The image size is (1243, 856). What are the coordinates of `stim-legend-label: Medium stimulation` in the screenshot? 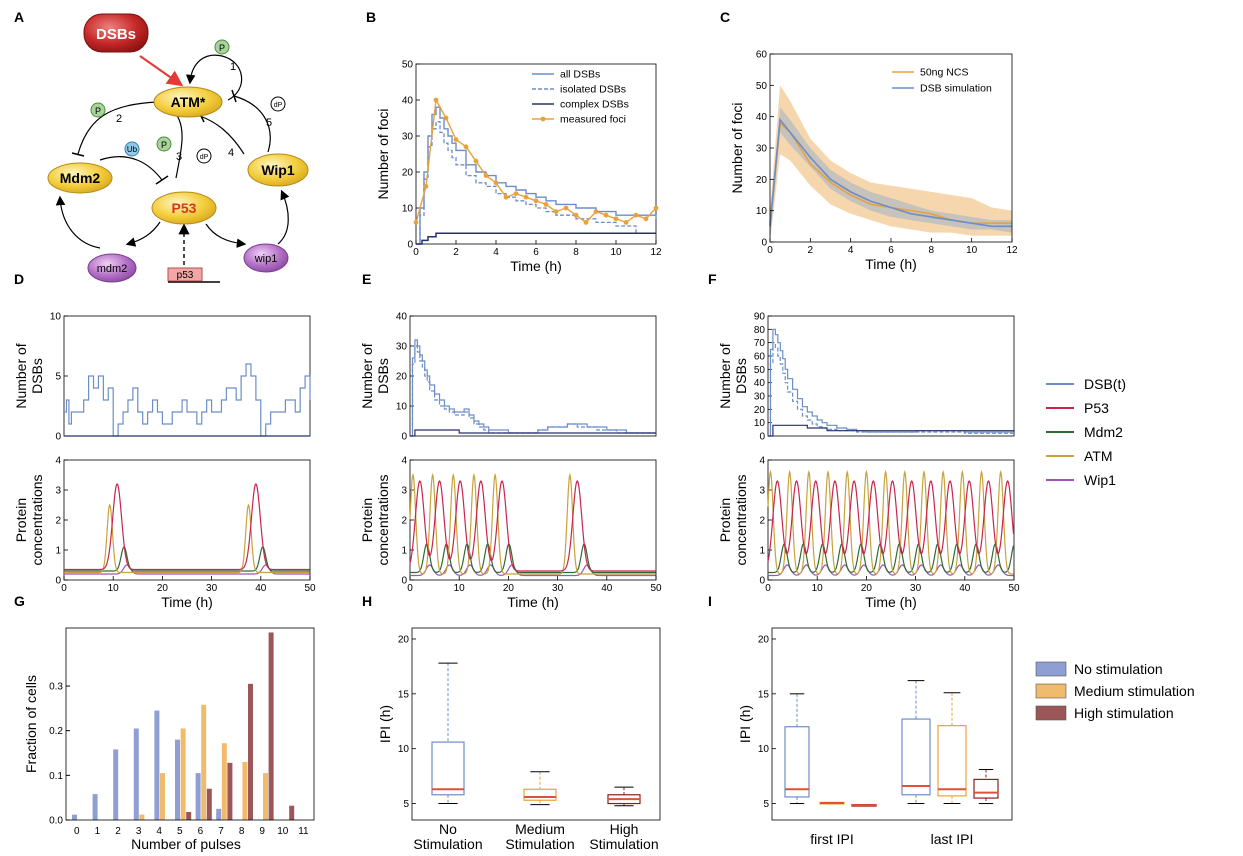 It's located at (1134, 691).